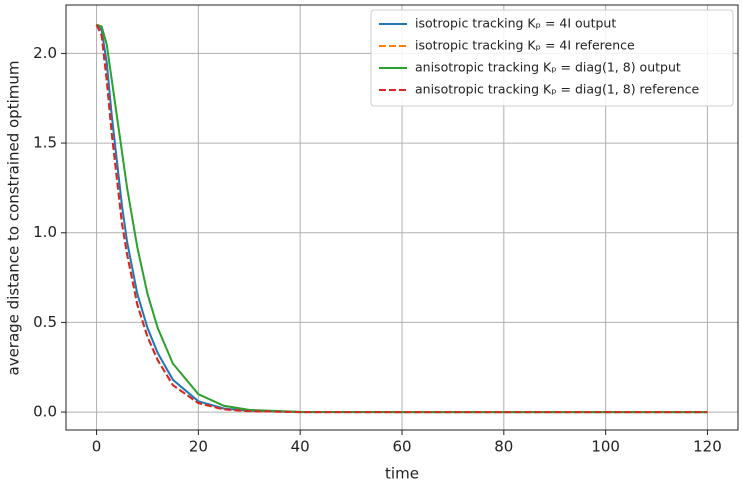 Image resolution: width=742 pixels, height=485 pixels. I want to click on x-tick-label: 40, so click(300, 447).